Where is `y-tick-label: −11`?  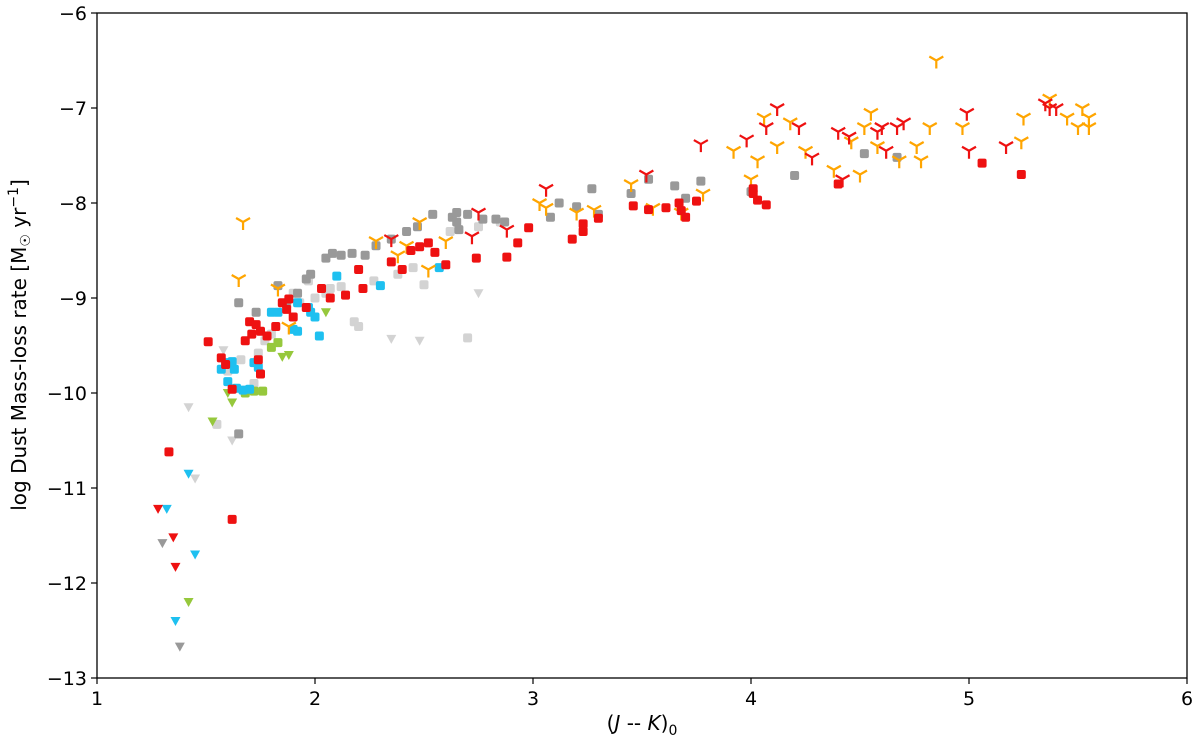 y-tick-label: −11 is located at coordinates (67, 489).